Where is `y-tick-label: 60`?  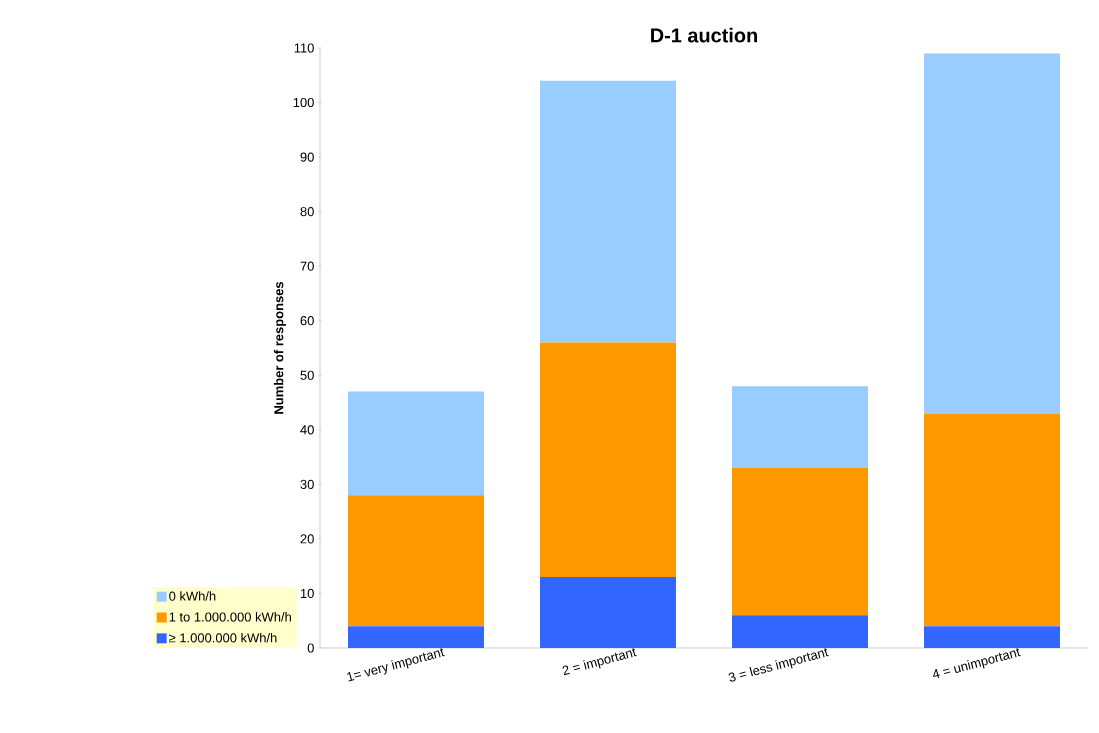 y-tick-label: 60 is located at coordinates (307, 321).